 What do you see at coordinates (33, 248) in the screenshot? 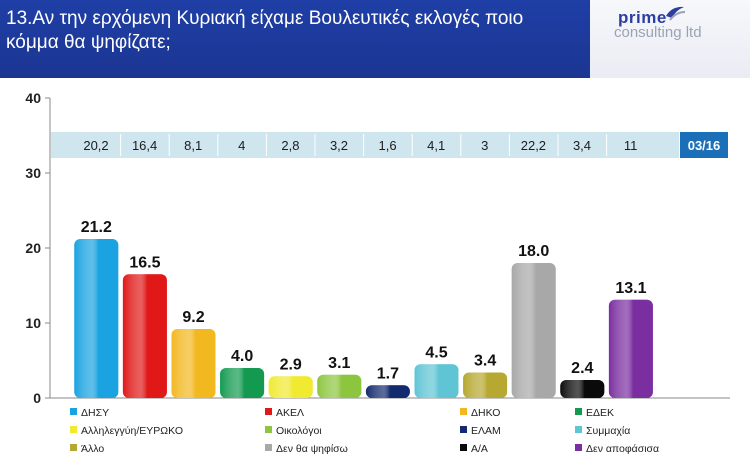
I see `y-tick-label: 20` at bounding box center [33, 248].